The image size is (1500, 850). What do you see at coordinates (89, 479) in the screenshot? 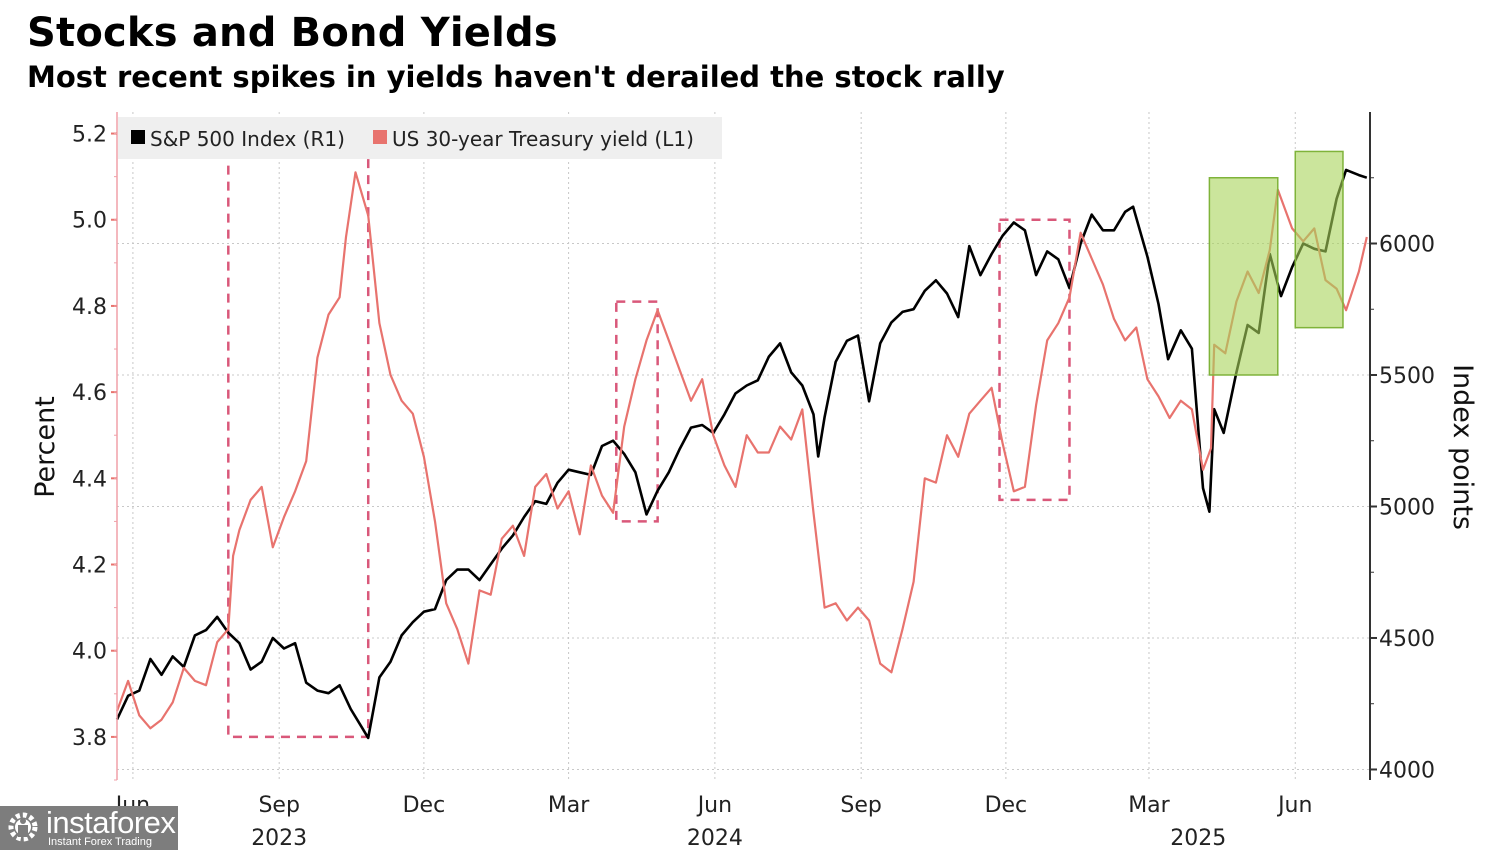
I see `left-tick-label: 4.4` at bounding box center [89, 479].